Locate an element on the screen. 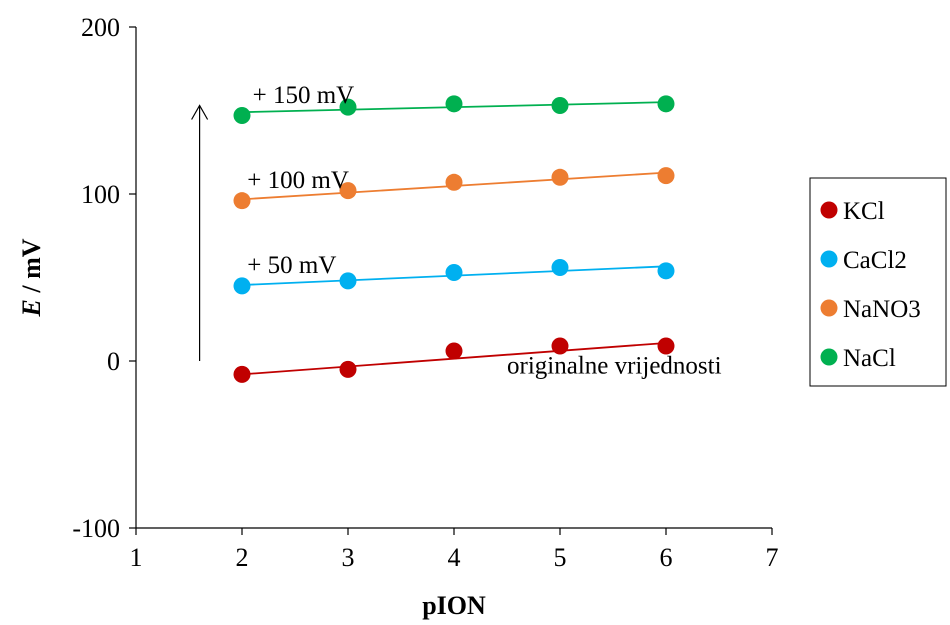 Image resolution: width=950 pixels, height=625 pixels. x-tick-label: 4 is located at coordinates (454, 557).